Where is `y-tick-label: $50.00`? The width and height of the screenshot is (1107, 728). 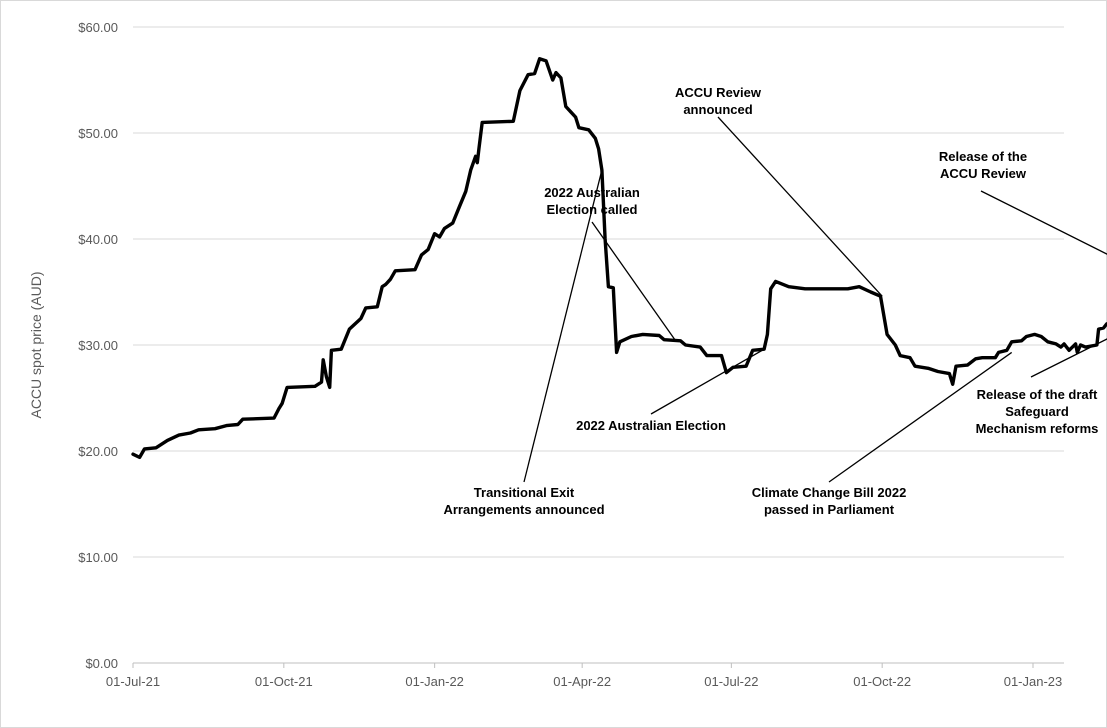
y-tick-label: $50.00 is located at coordinates (98, 133).